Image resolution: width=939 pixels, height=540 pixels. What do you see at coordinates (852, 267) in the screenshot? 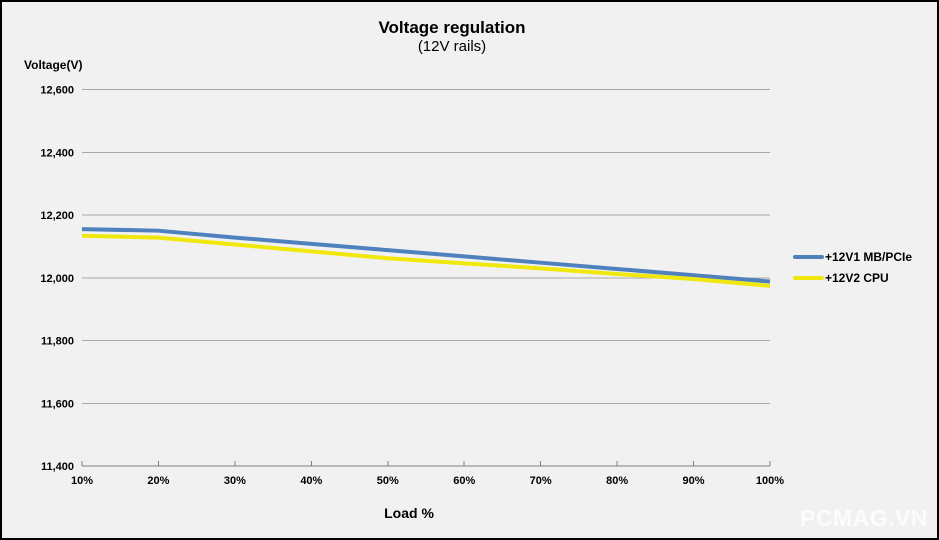
I see `legend: +12V1 MB/PCIe +12V2 CPU` at bounding box center [852, 267].